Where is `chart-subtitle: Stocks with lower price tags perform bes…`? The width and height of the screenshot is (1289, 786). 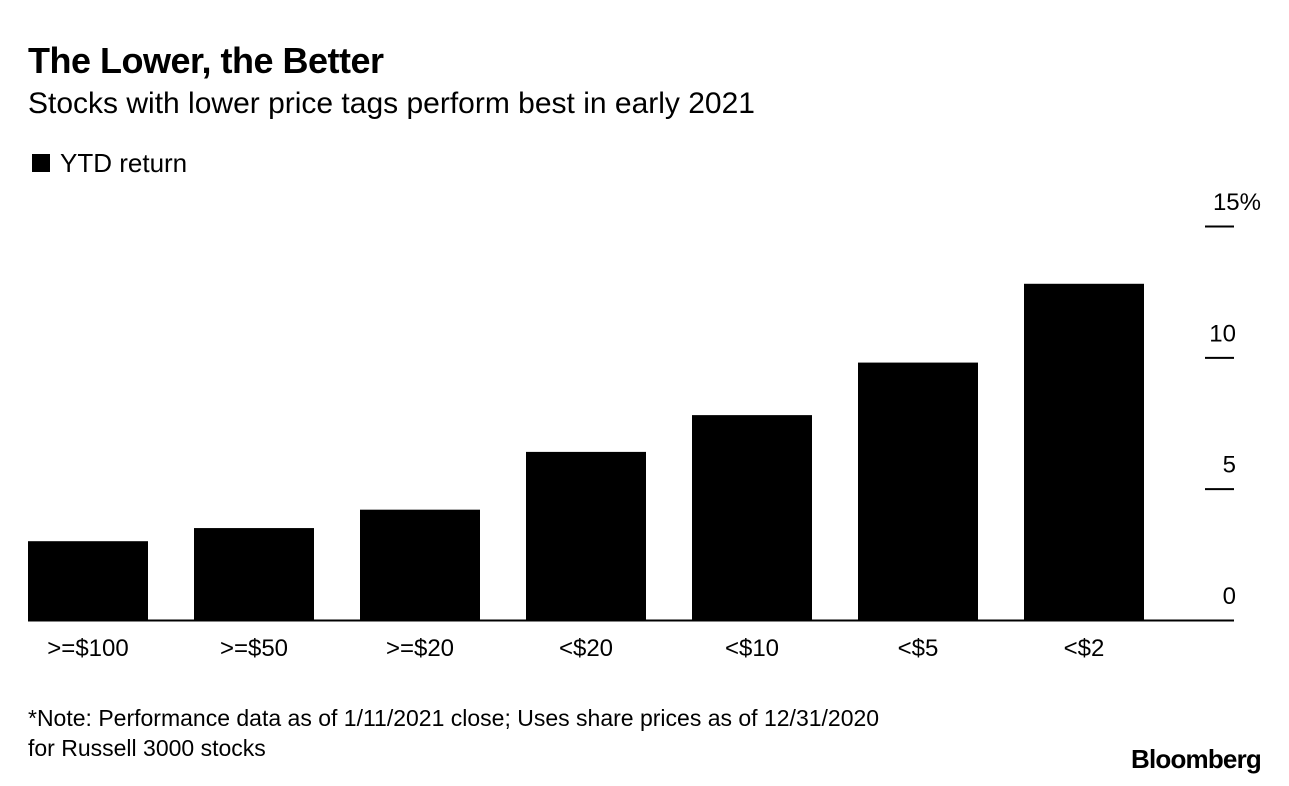 chart-subtitle: Stocks with lower price tags perform bes… is located at coordinates (391, 103).